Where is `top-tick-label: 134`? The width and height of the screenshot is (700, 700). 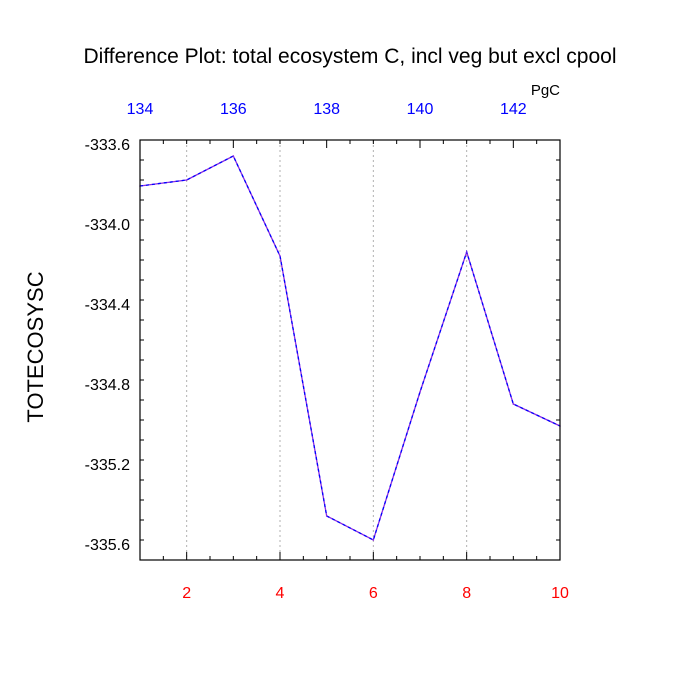 top-tick-label: 134 is located at coordinates (140, 109).